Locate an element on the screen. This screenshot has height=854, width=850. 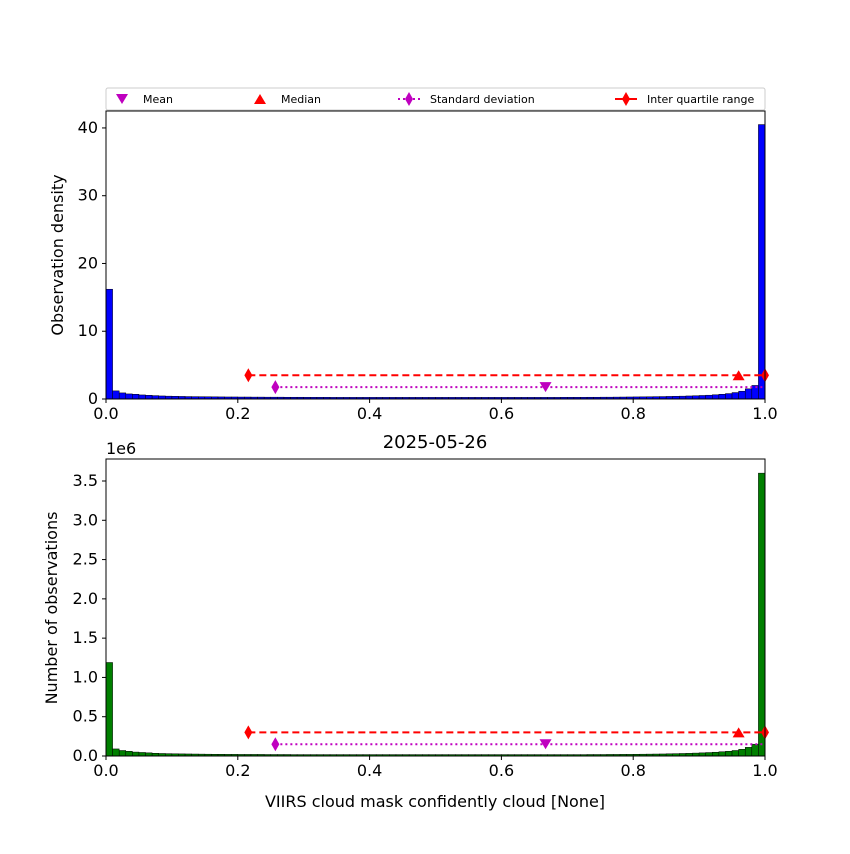
top-std-start-marker is located at coordinates (275, 387).